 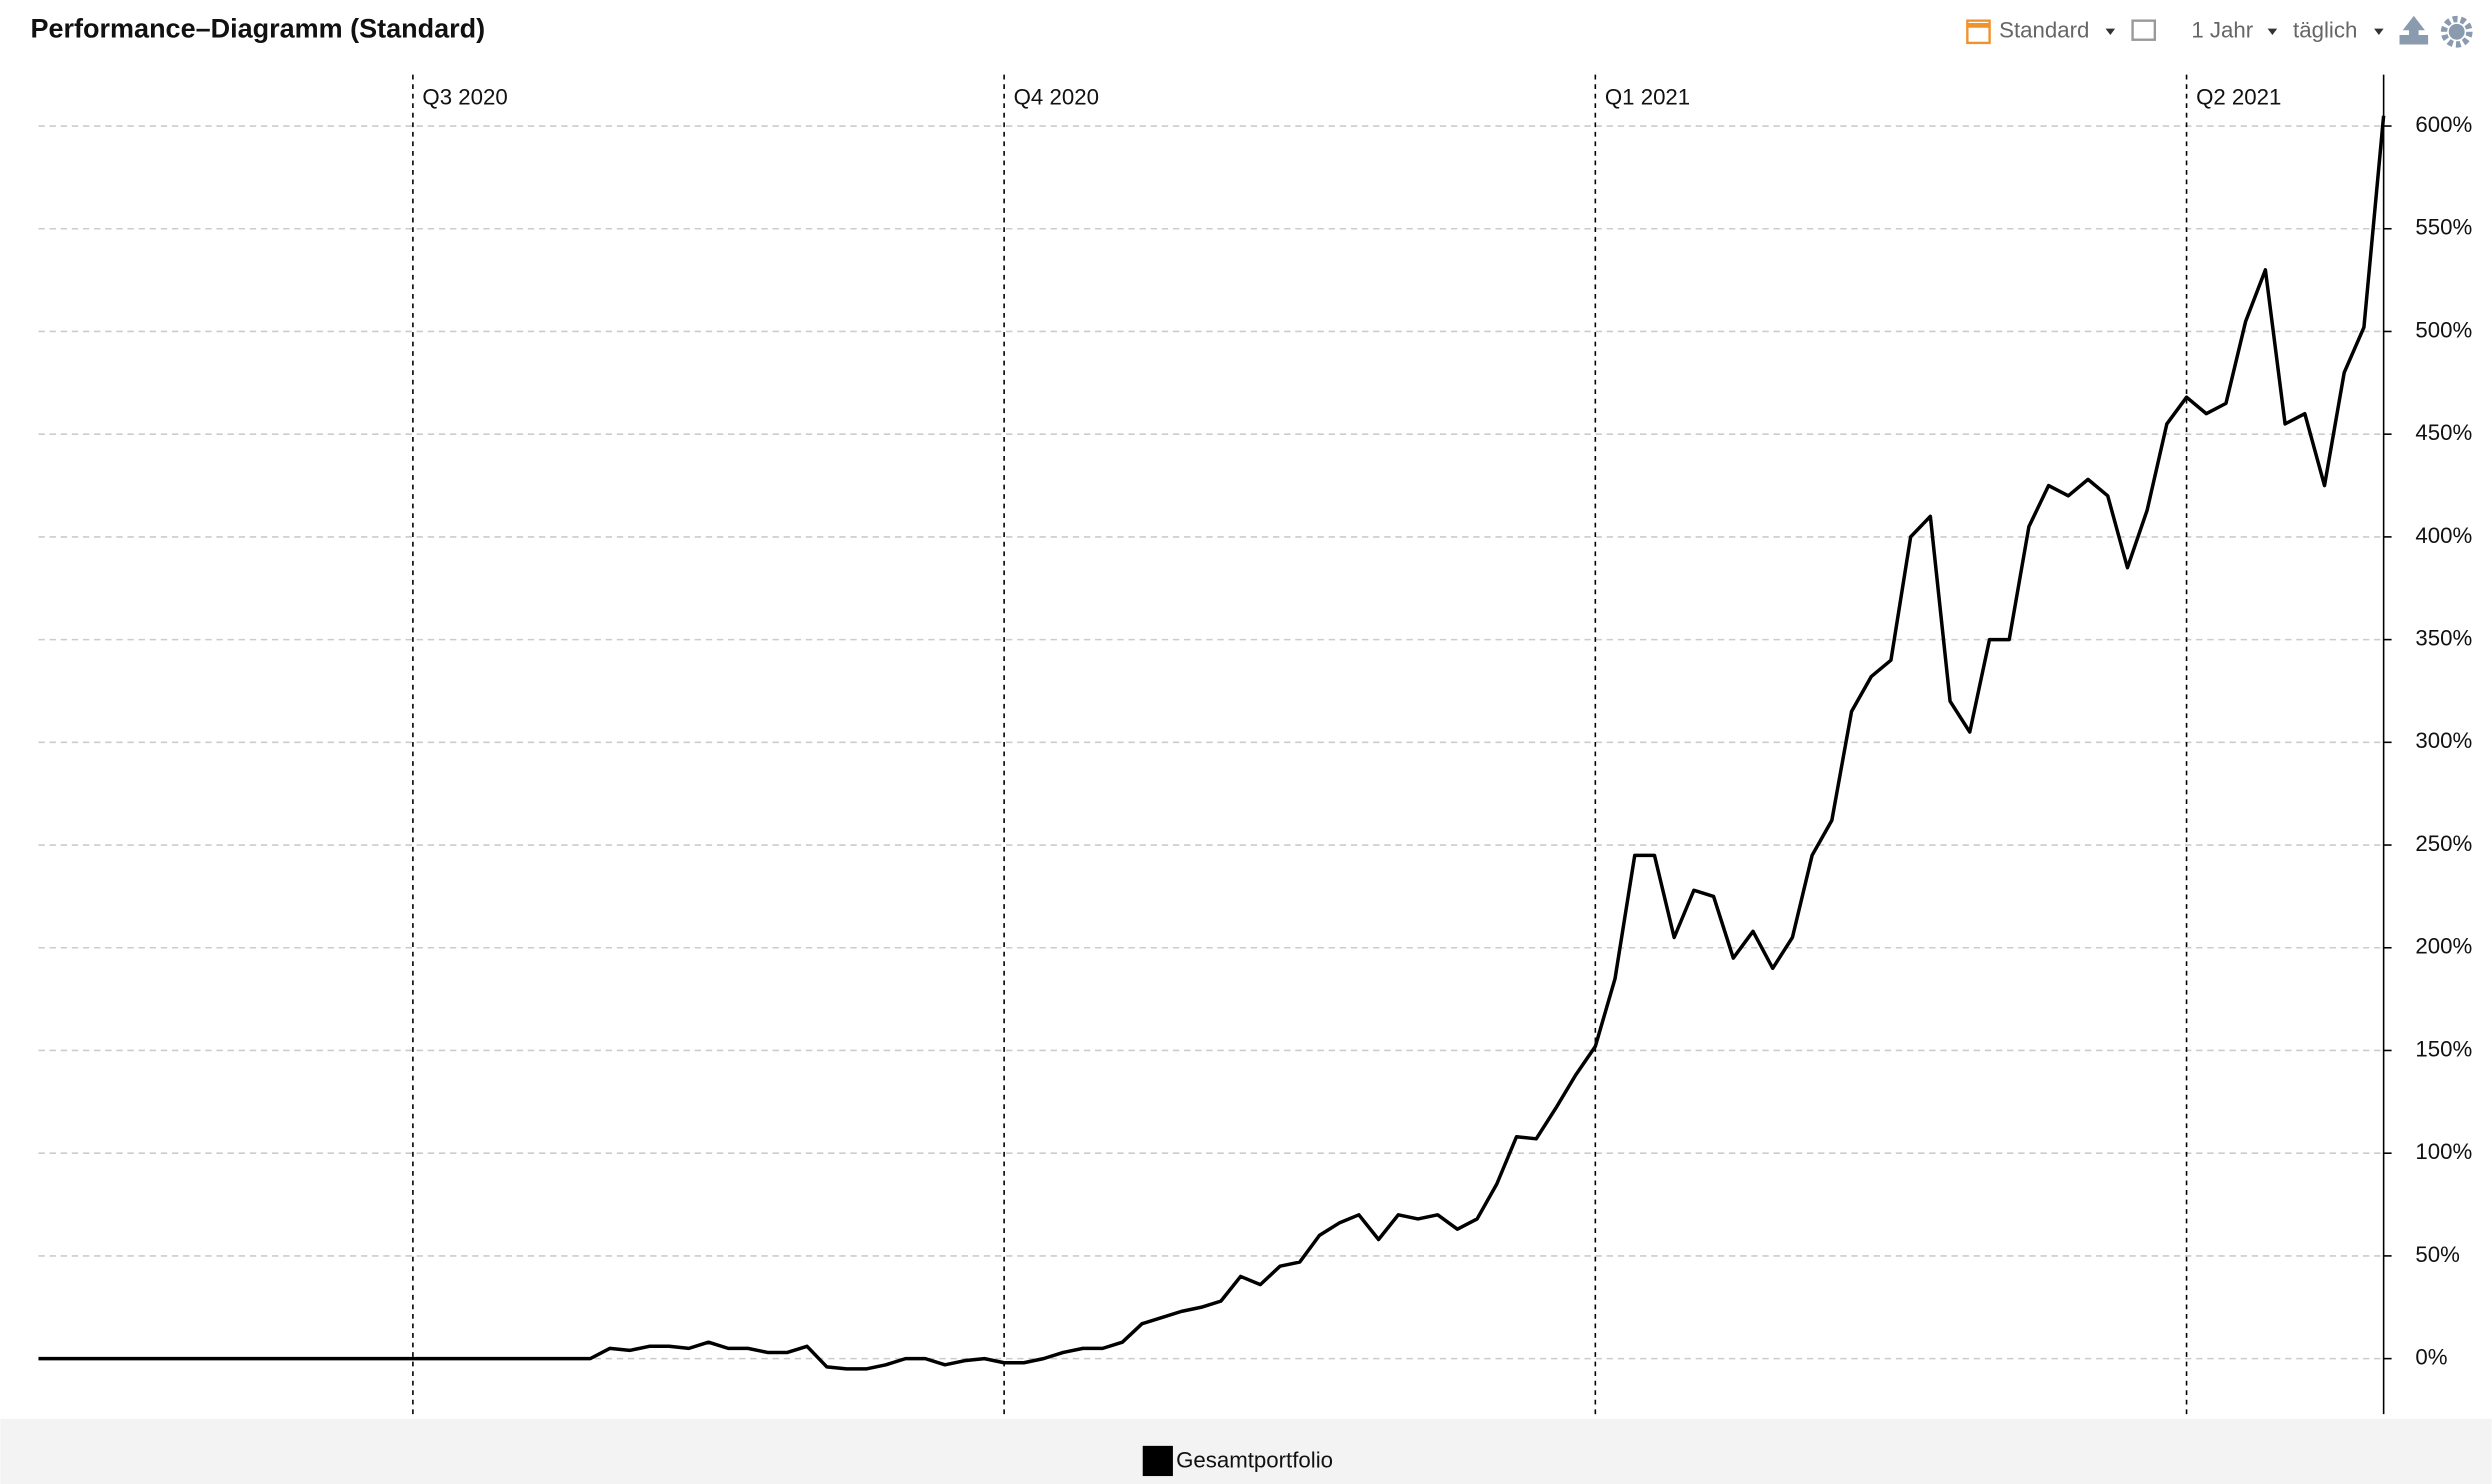 What do you see at coordinates (2443, 740) in the screenshot?
I see `y-tick-label: 300%` at bounding box center [2443, 740].